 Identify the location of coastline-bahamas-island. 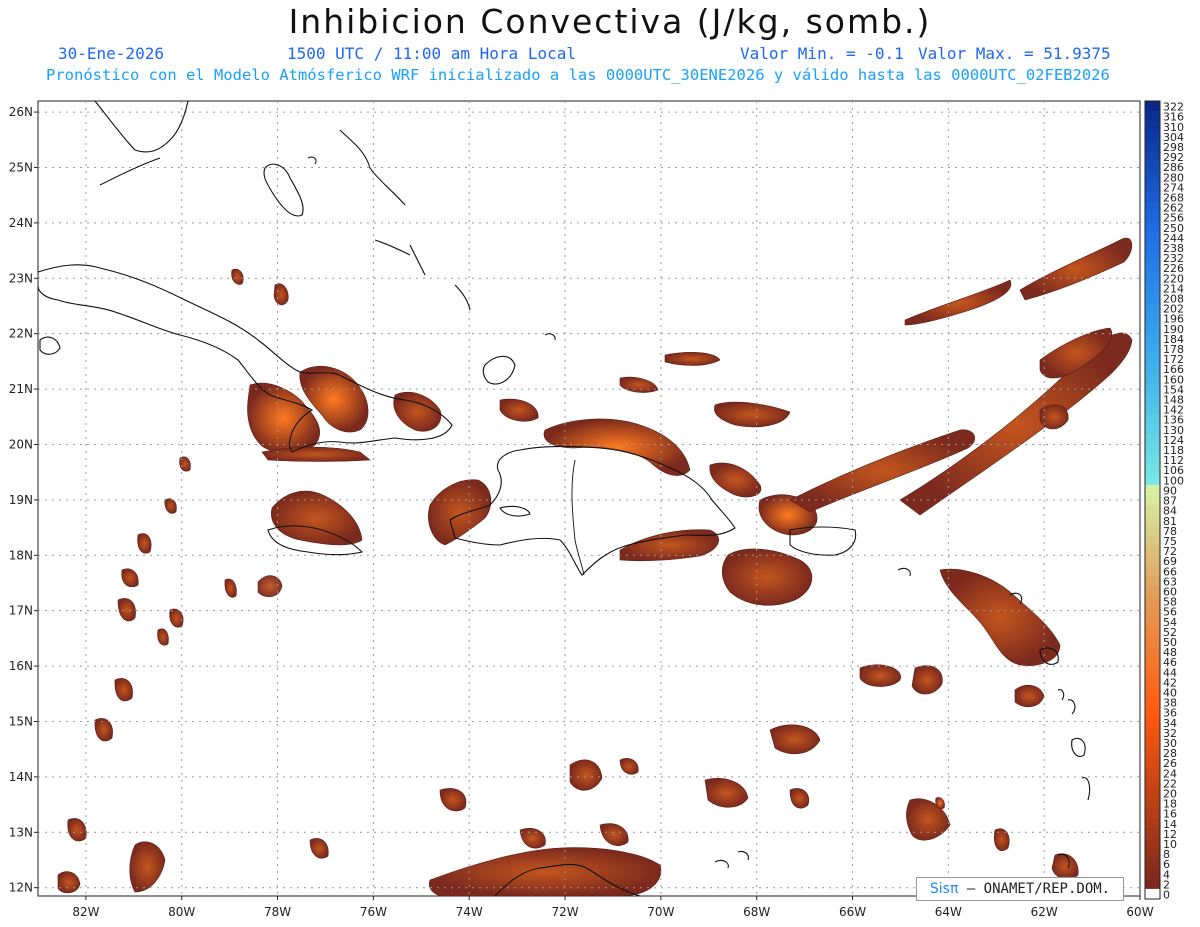
(312, 160).